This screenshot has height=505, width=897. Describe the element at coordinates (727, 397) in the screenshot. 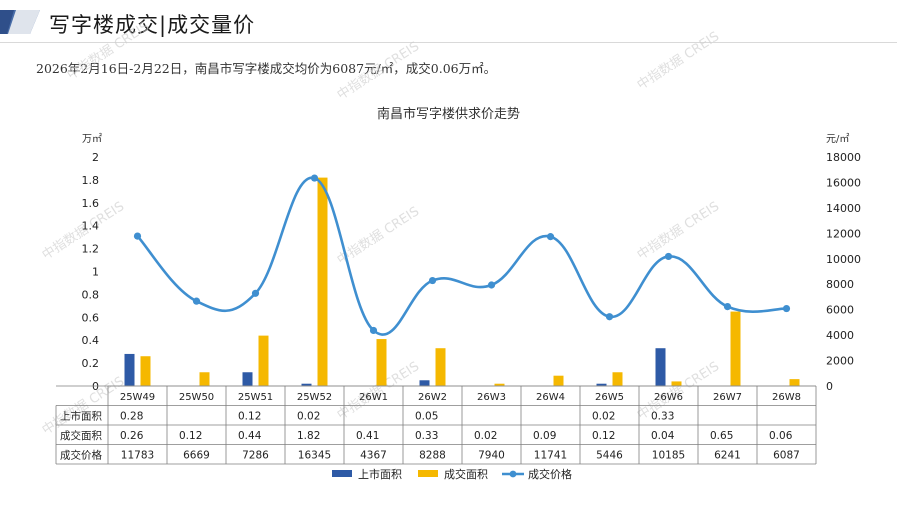

I see `category-label: 26W7` at that location.